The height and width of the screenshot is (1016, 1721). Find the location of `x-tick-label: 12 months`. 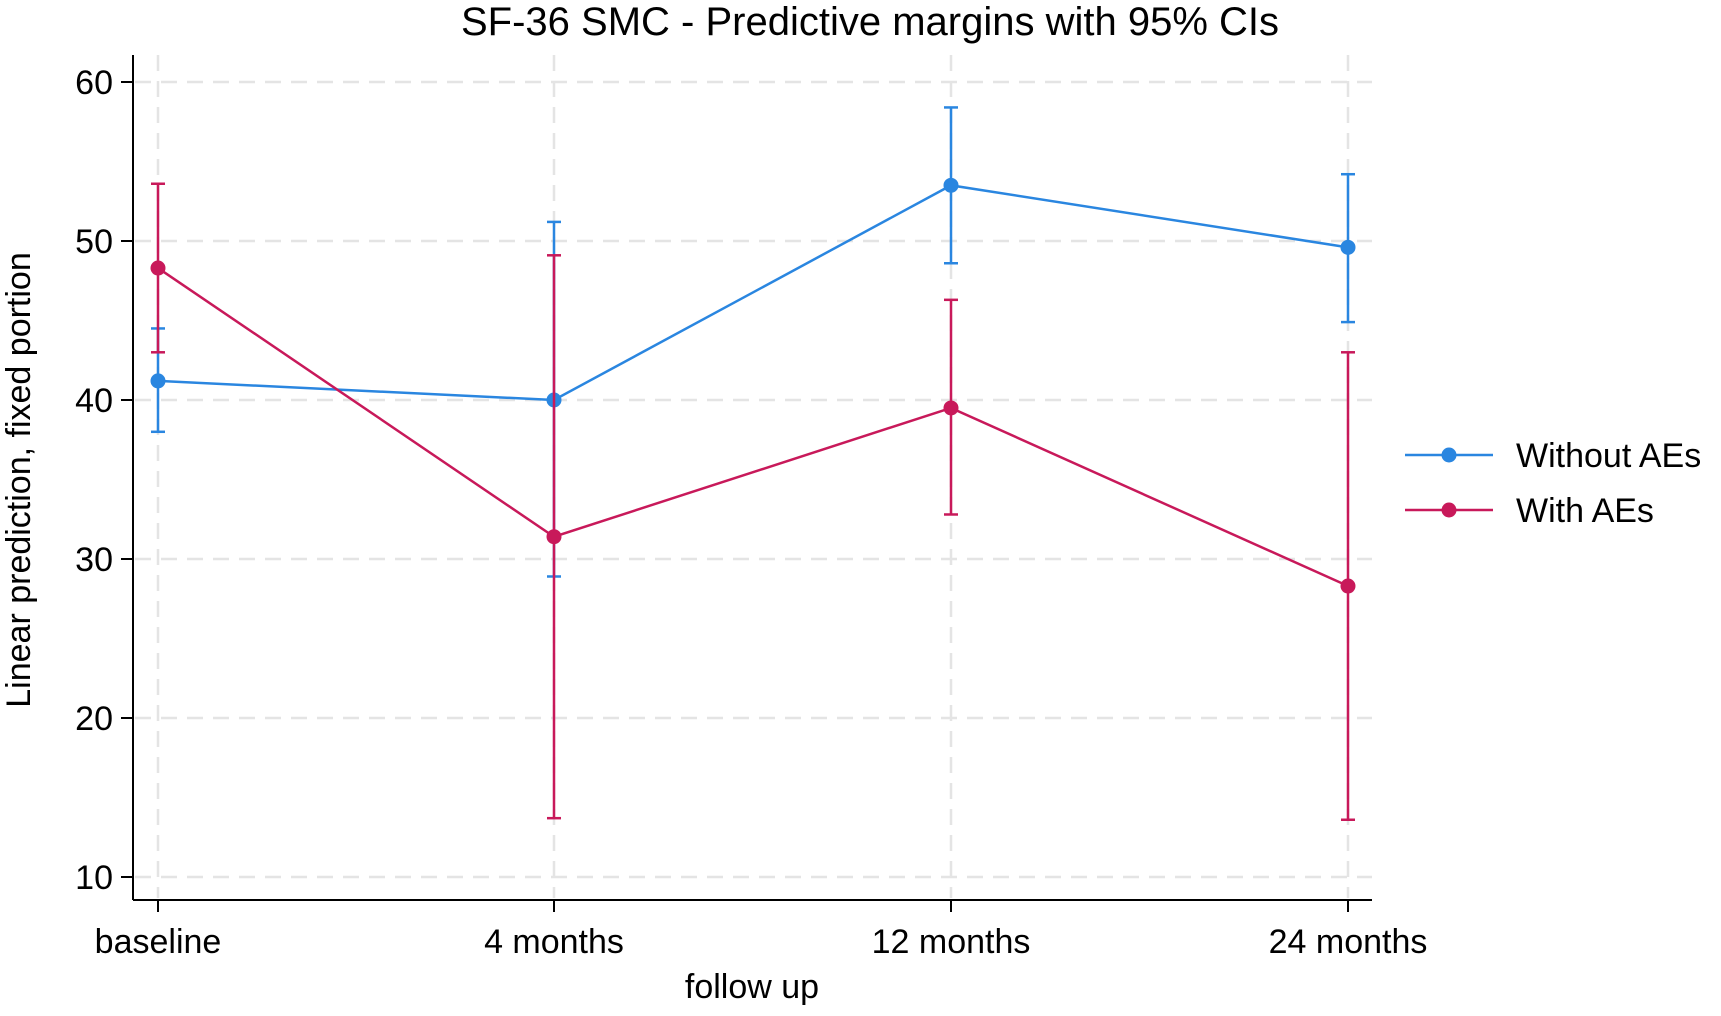

x-tick-label: 12 months is located at coordinates (951, 942).